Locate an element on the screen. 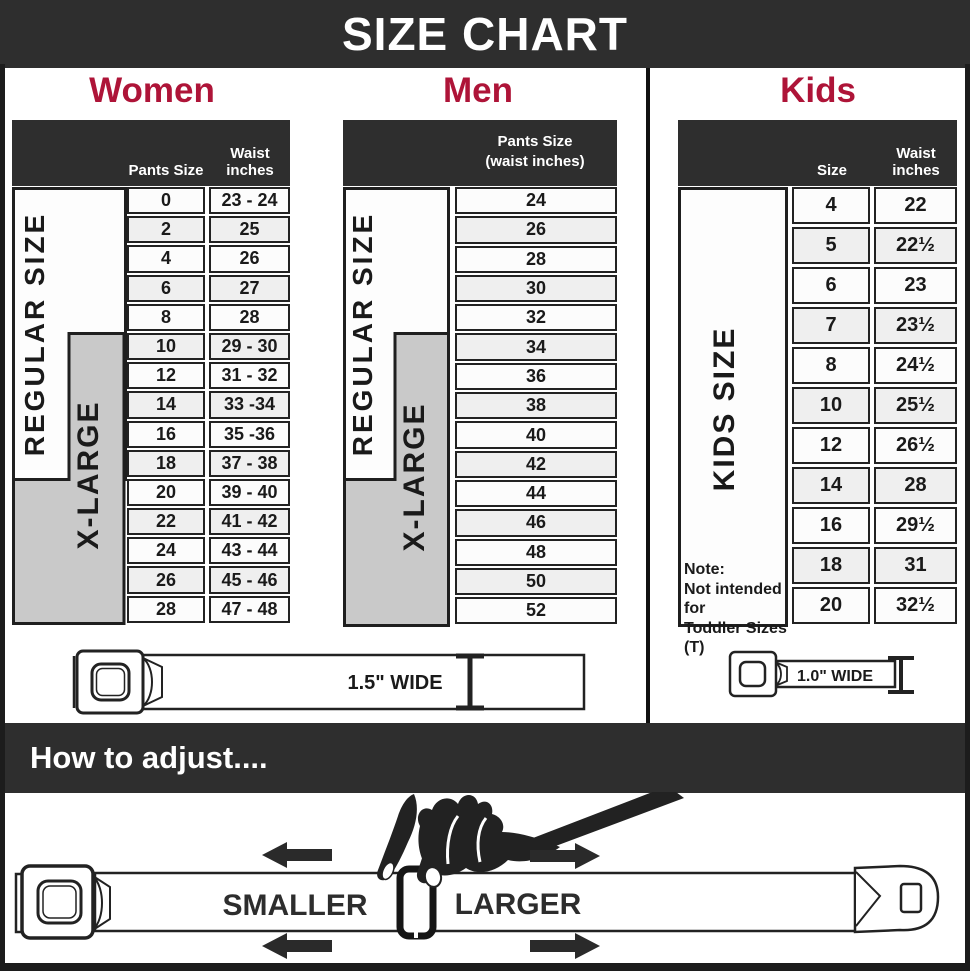  frame-border-bottom is located at coordinates (485, 967).